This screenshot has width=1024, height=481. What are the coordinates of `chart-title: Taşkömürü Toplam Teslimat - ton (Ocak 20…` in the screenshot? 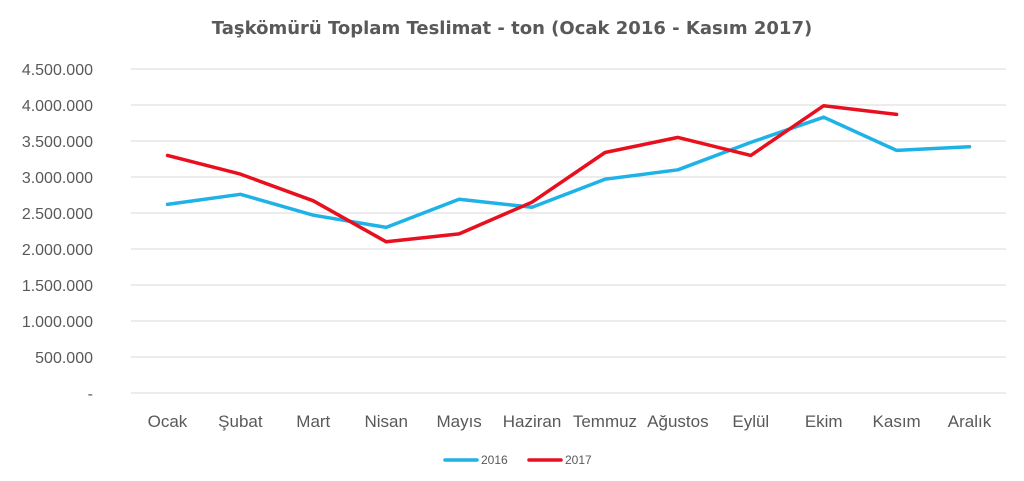 It's located at (512, 28).